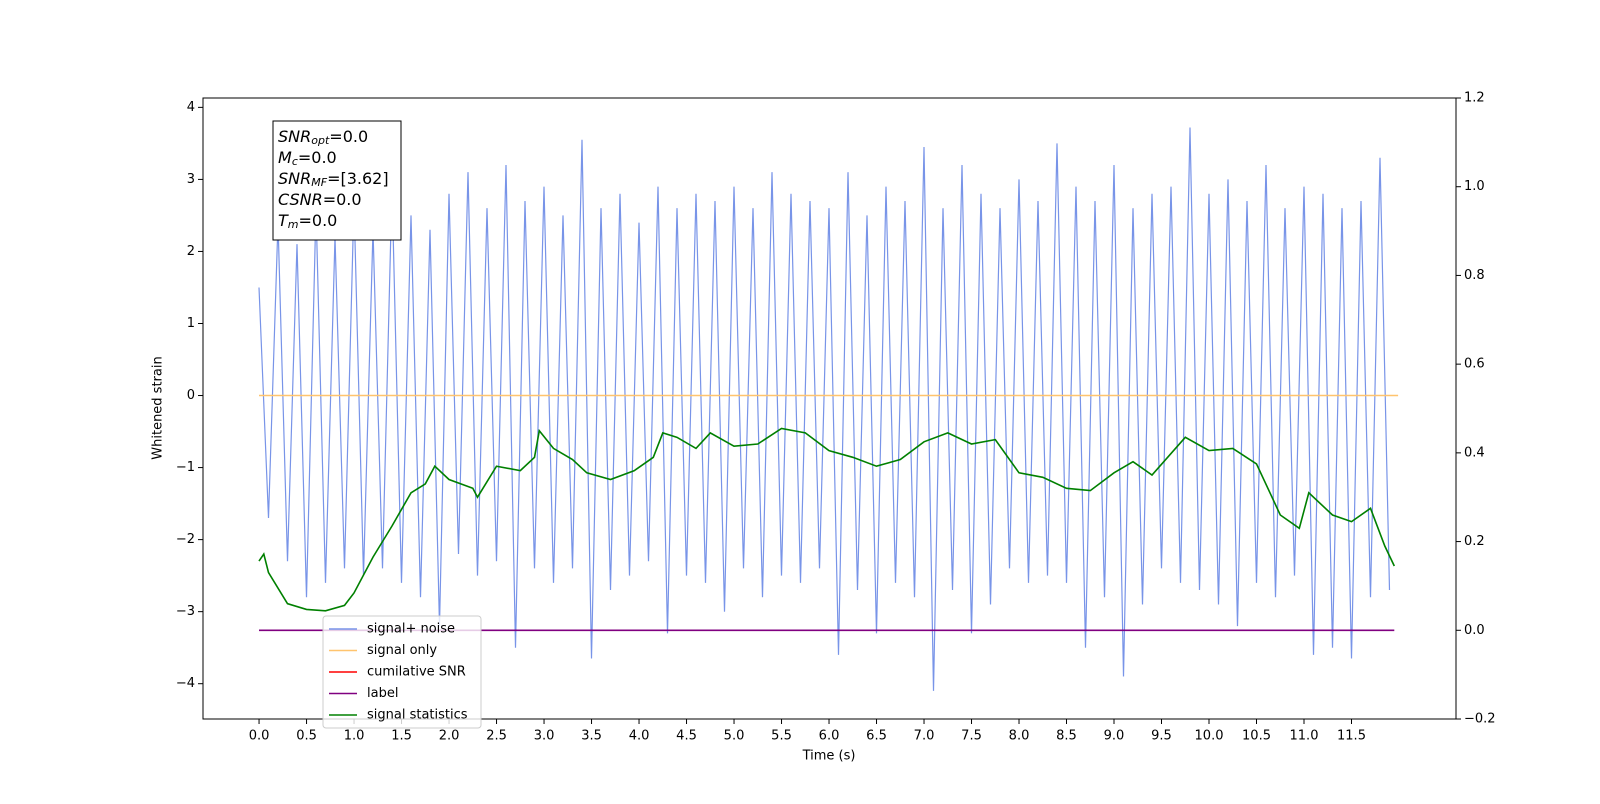 This screenshot has width=1600, height=804. Describe the element at coordinates (1209, 736) in the screenshot. I see `x-tick-label: 10.0` at that location.